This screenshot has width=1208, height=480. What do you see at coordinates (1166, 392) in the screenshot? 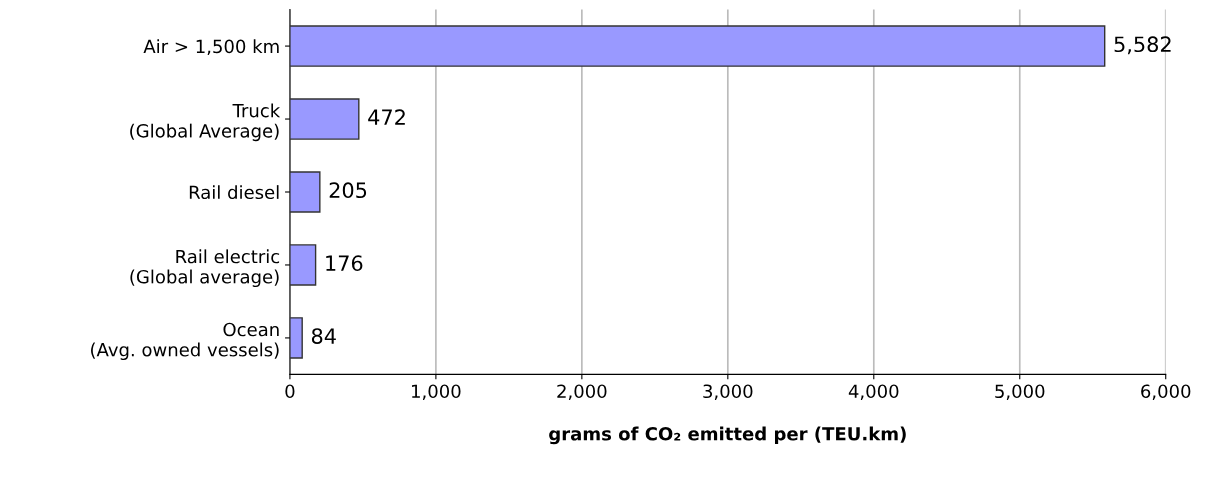
I see `x-tick-label: 6,000` at bounding box center [1166, 392].